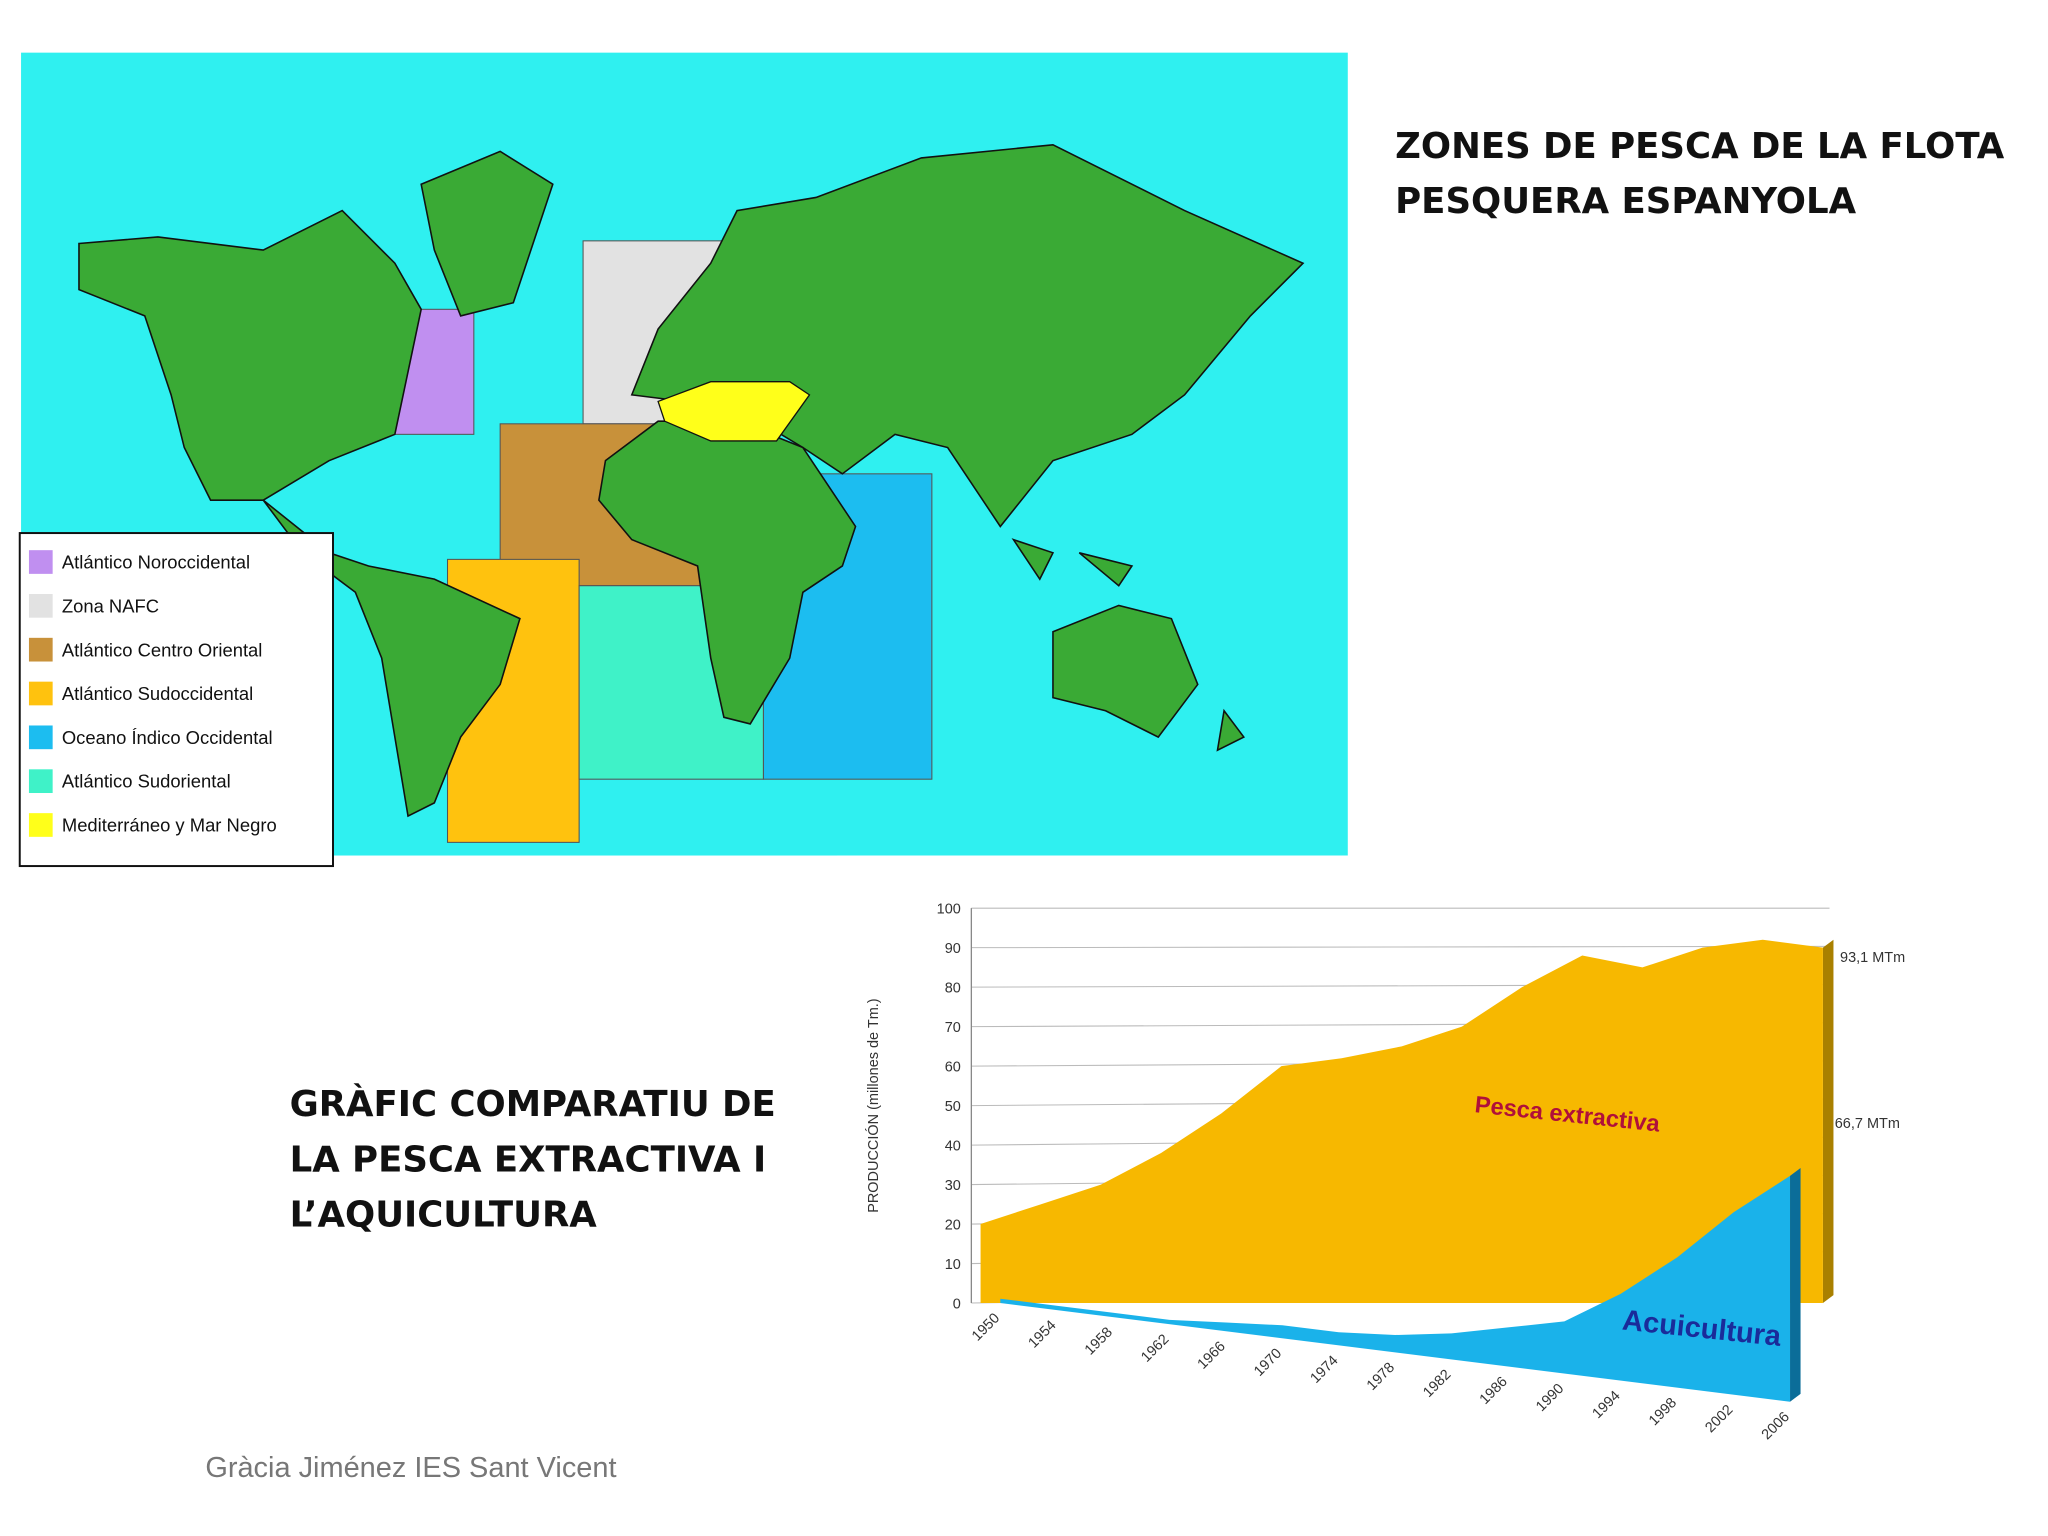 The width and height of the screenshot is (2048, 1536). Describe the element at coordinates (953, 1067) in the screenshot. I see `y-tick-label: 60` at that location.